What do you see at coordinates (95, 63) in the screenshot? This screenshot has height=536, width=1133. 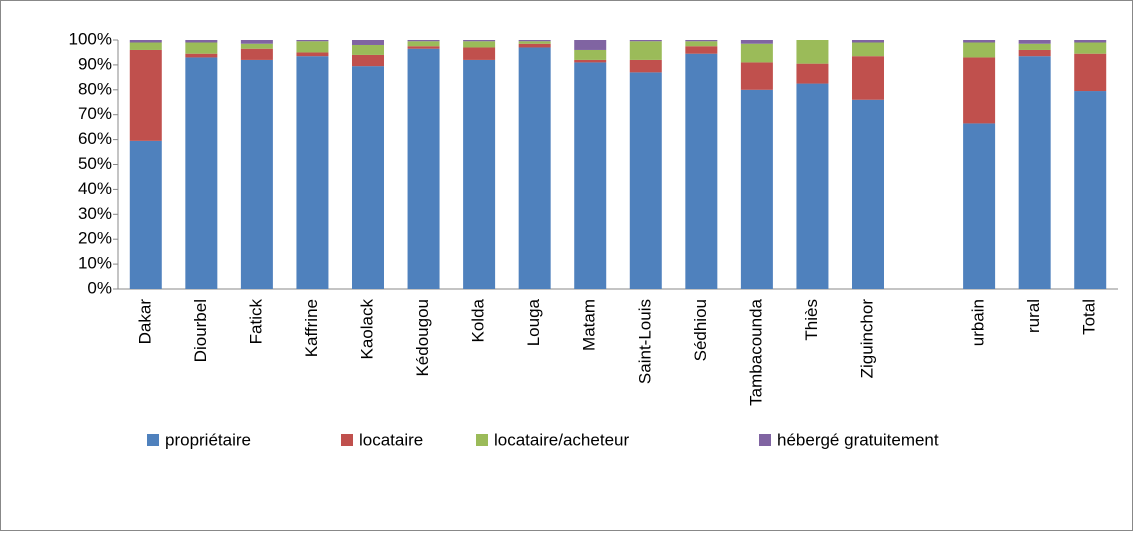 I see `y-tick-label: 90%` at bounding box center [95, 63].